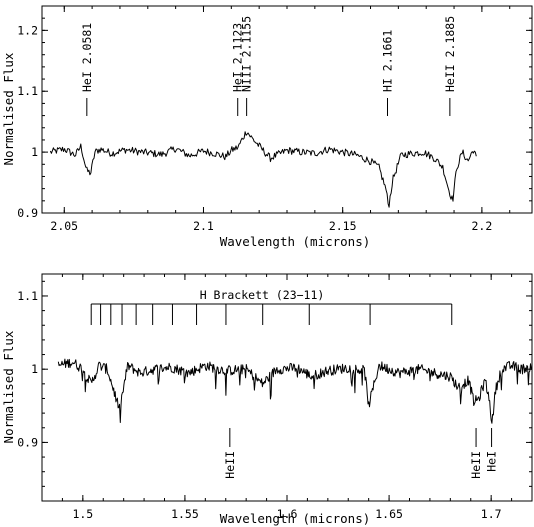 This screenshot has width=534, height=527. I want to click on top-y-axis-label: Normalised Flux, so click(8, 108).